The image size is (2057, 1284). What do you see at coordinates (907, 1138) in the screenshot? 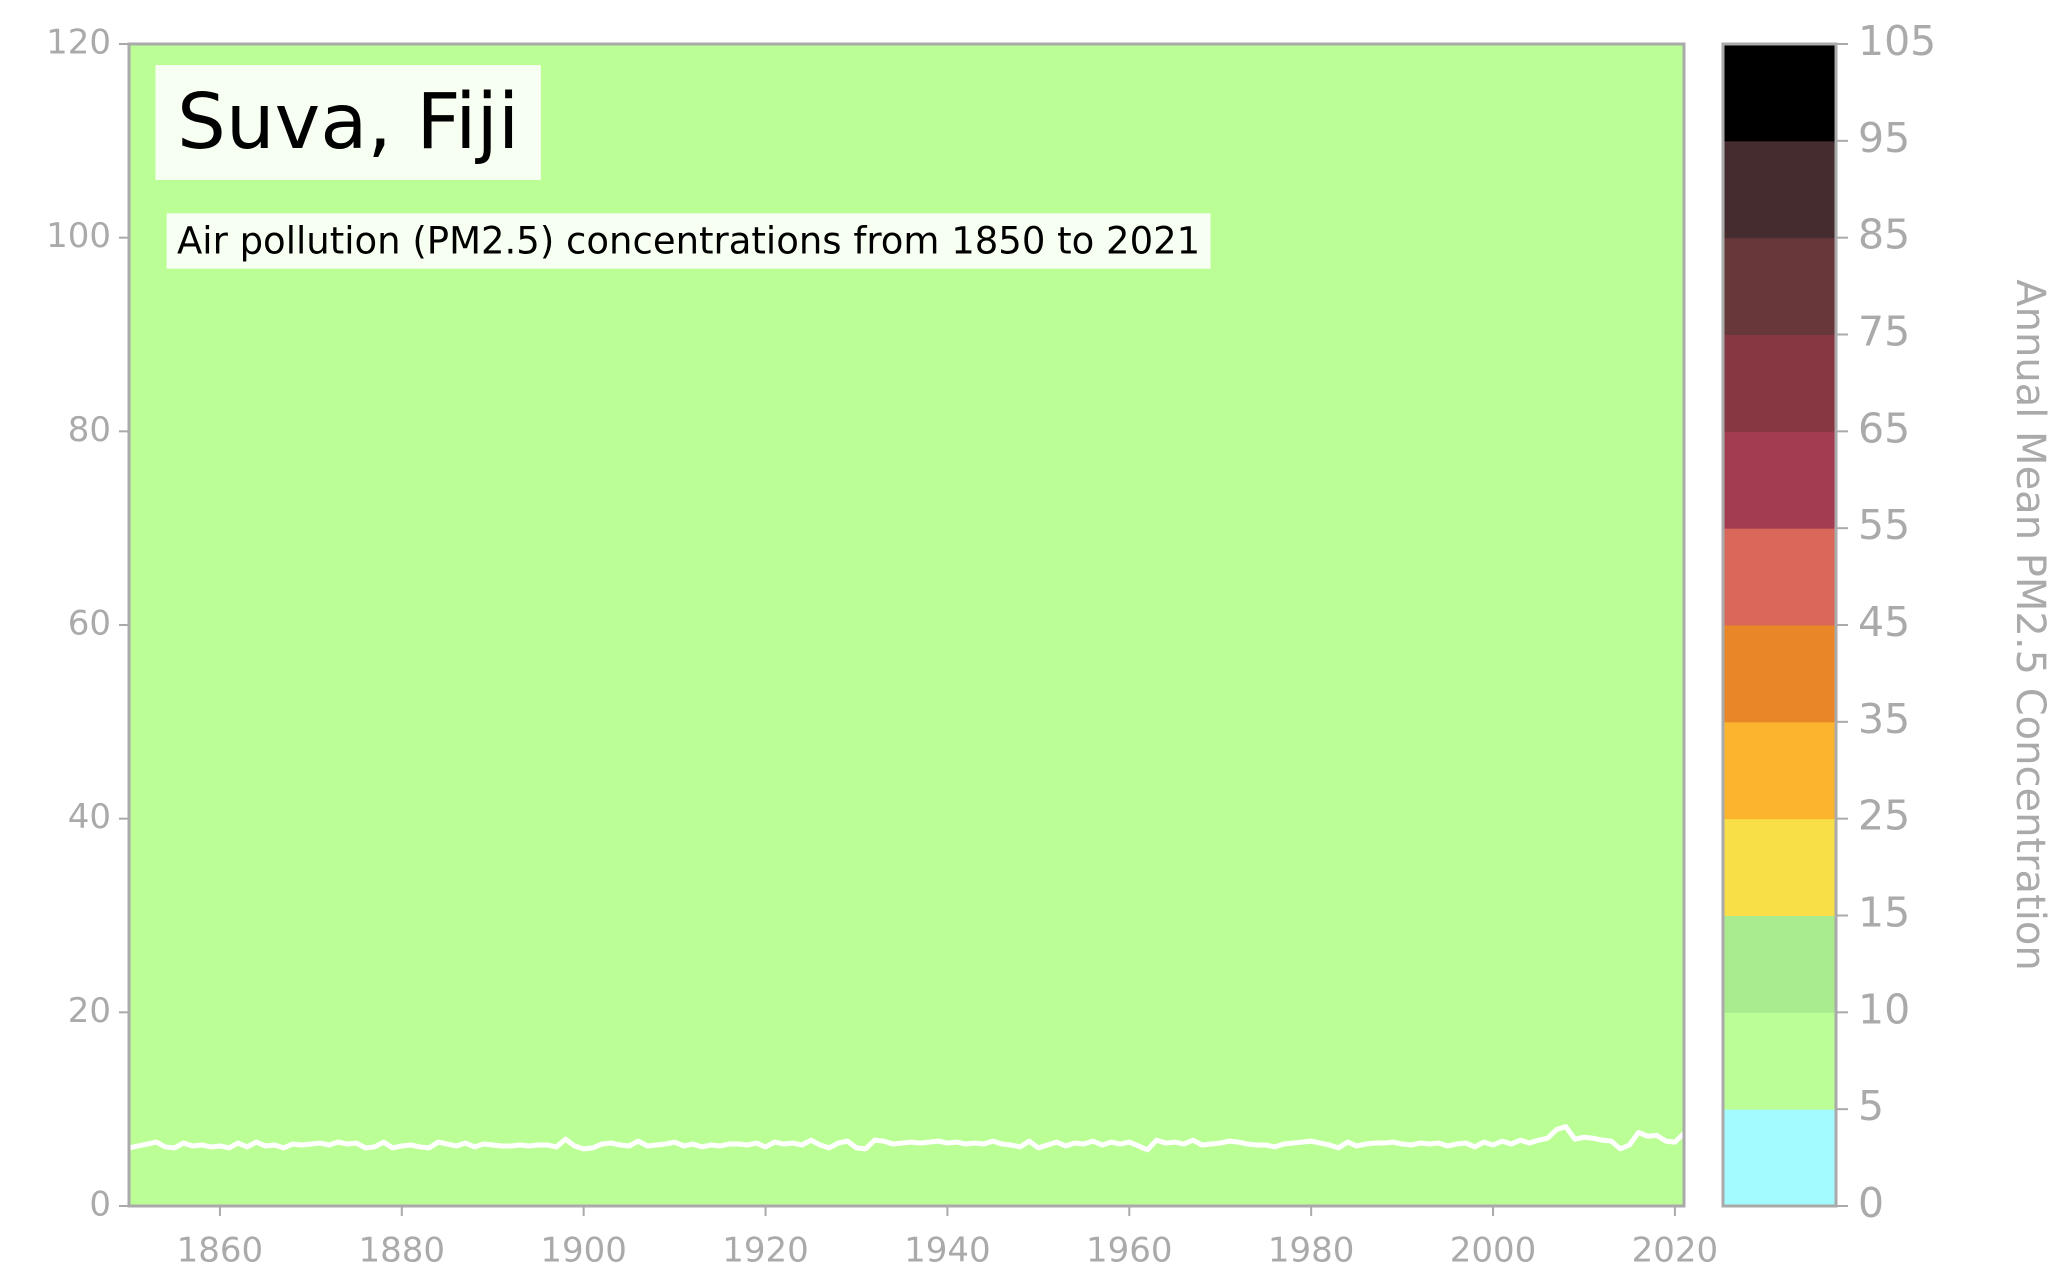
I see `data-line` at bounding box center [907, 1138].